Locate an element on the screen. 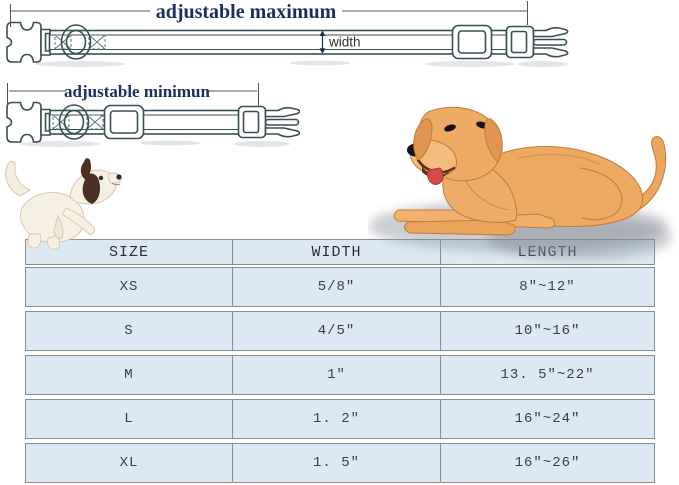 The width and height of the screenshot is (679, 485). table-row: L 1. 2" 16"~24" is located at coordinates (340, 419).